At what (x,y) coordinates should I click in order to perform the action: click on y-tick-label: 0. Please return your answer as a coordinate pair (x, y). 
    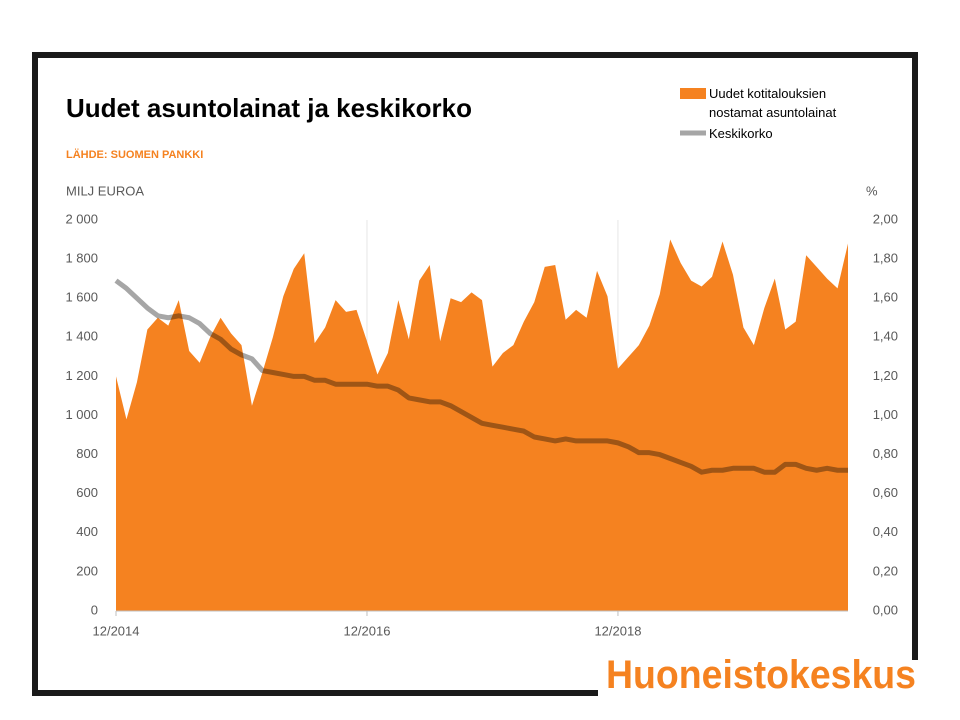
    Looking at the image, I should click on (94, 609).